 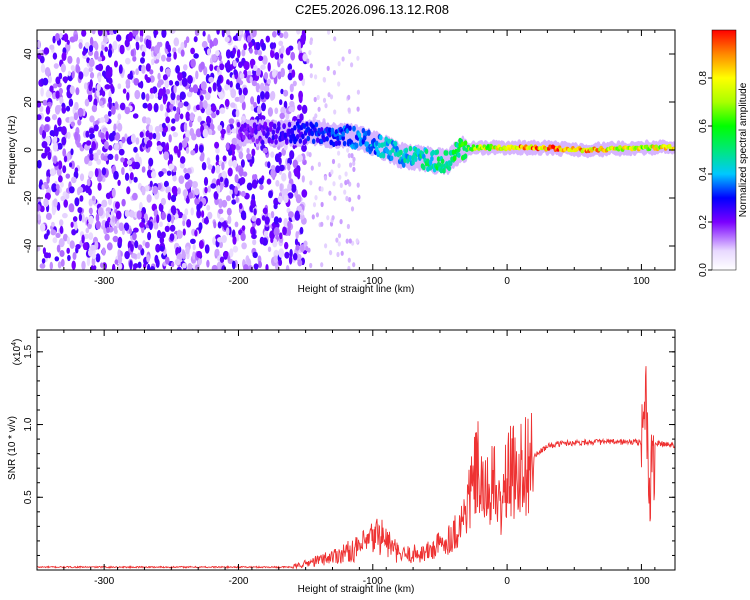 I want to click on spectrogram-y-label: Frequency (Hz), so click(x=12, y=150).